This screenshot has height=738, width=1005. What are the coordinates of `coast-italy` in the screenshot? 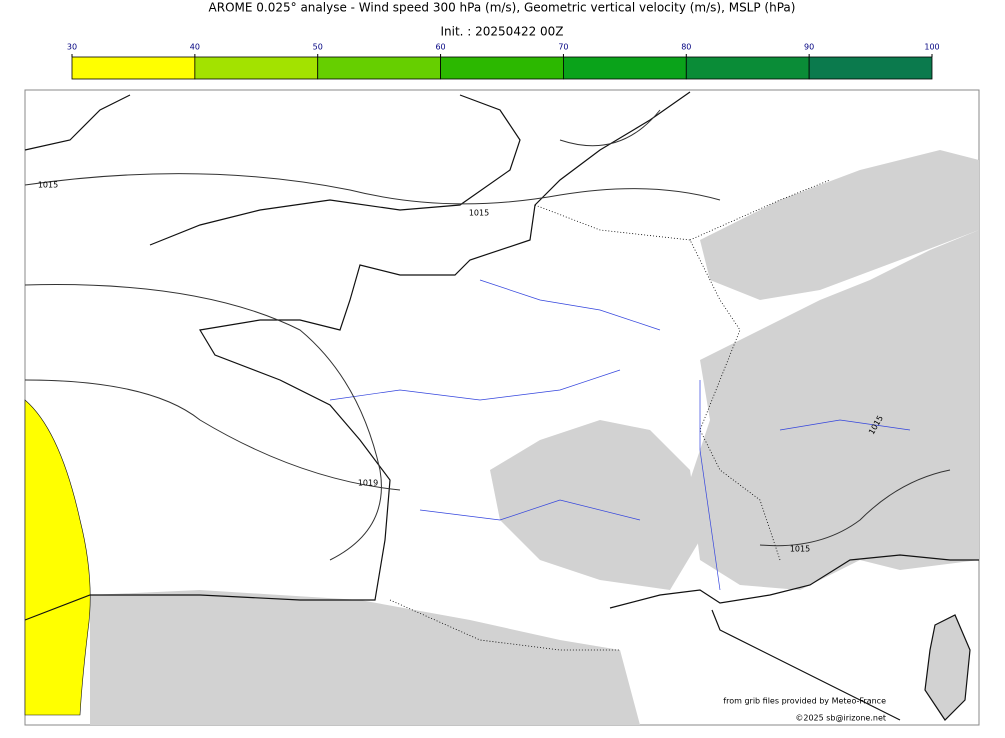 It's located at (806, 665).